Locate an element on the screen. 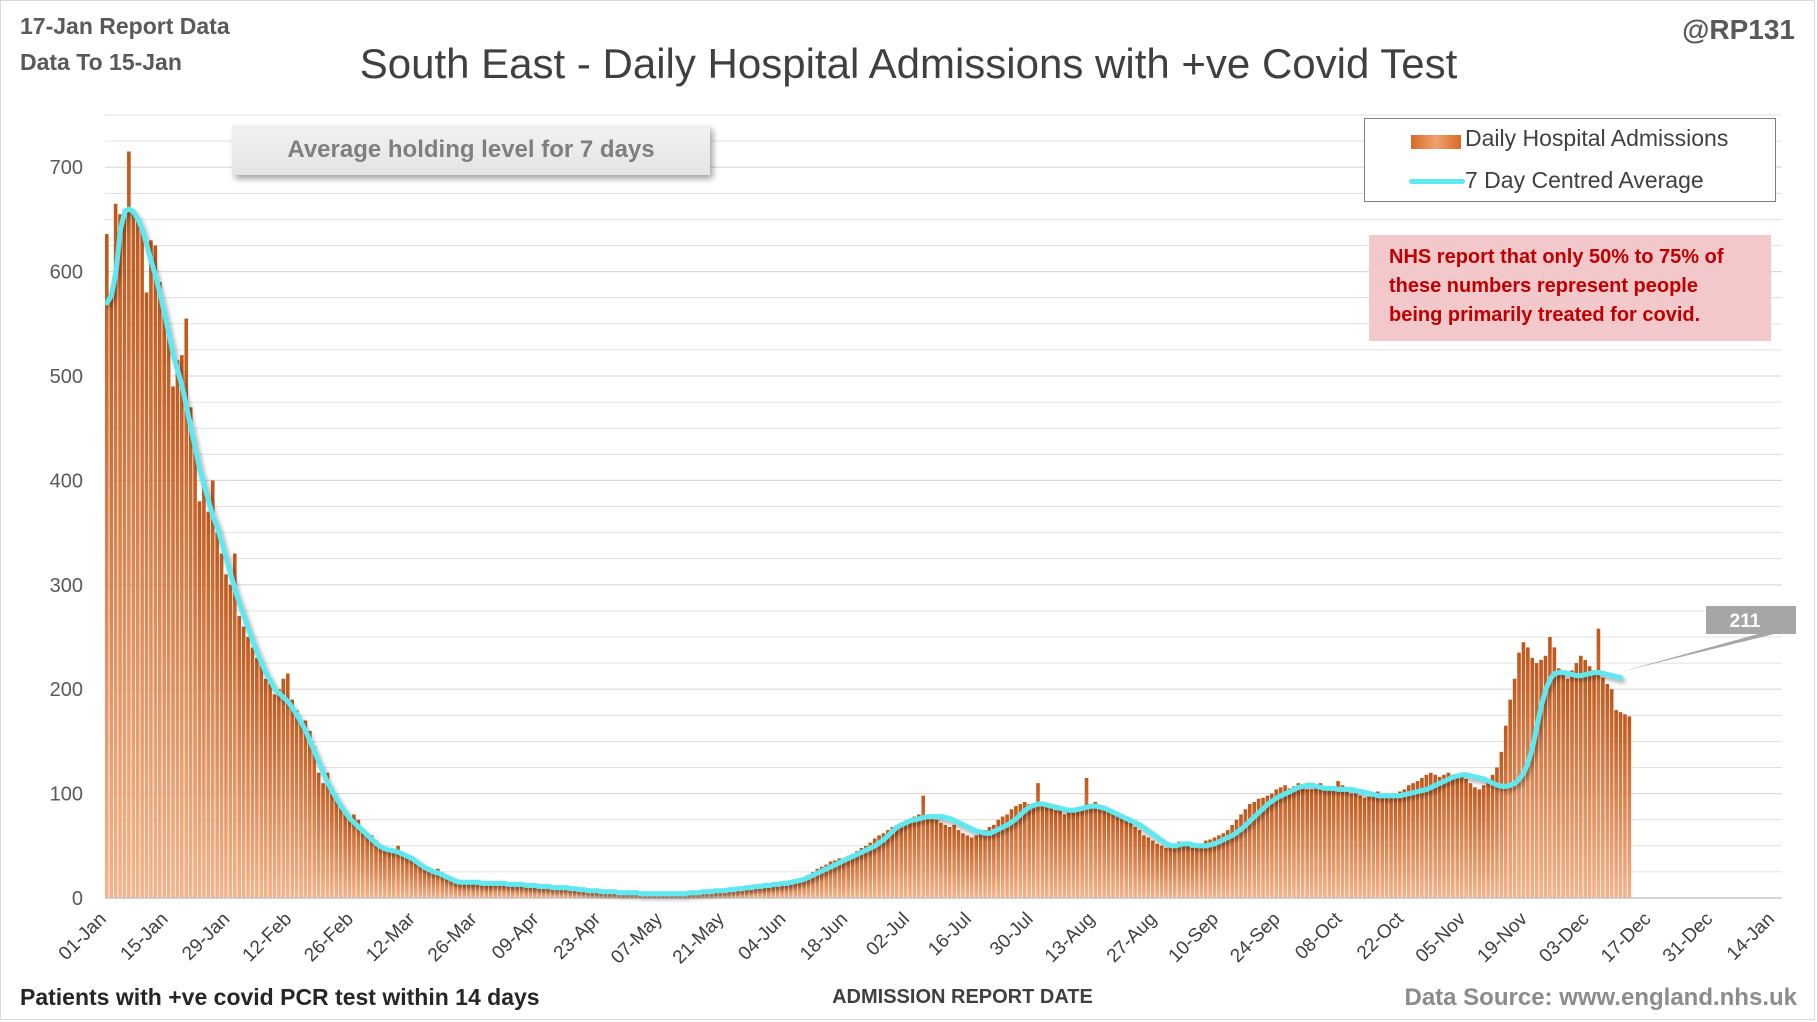 The height and width of the screenshot is (1022, 1817). x-tick-label: 19-Nov is located at coordinates (1503, 937).